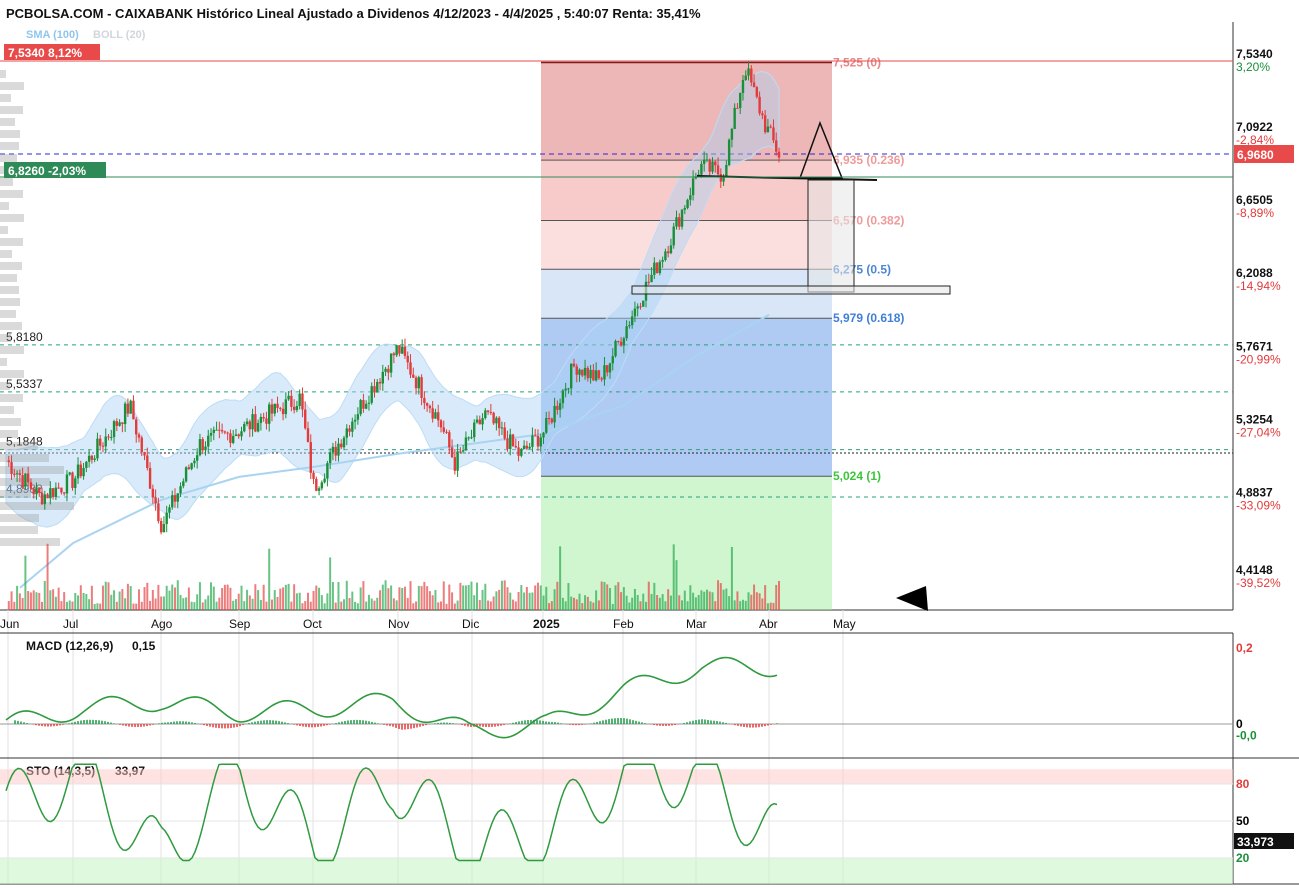 The width and height of the screenshot is (1299, 888). Describe the element at coordinates (791, 365) in the screenshot. I see `drawn-objects` at that location.